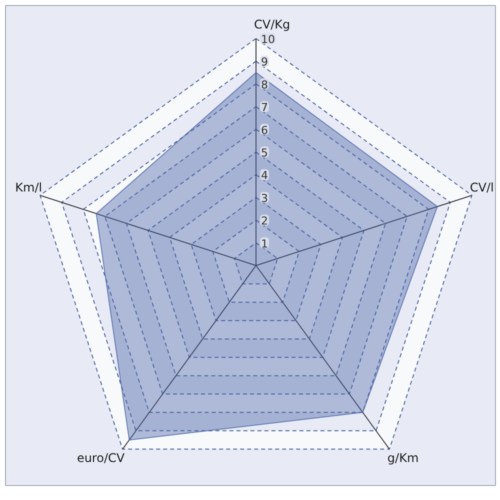 The height and width of the screenshot is (500, 500). What do you see at coordinates (264, 85) in the screenshot?
I see `y-tick-label: 8` at bounding box center [264, 85].